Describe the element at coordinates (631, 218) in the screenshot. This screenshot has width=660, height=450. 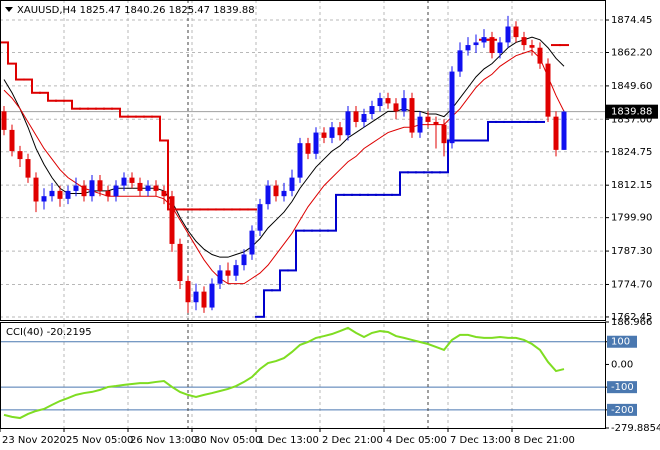
I see `y-tick-label: 1799.90` at that location.